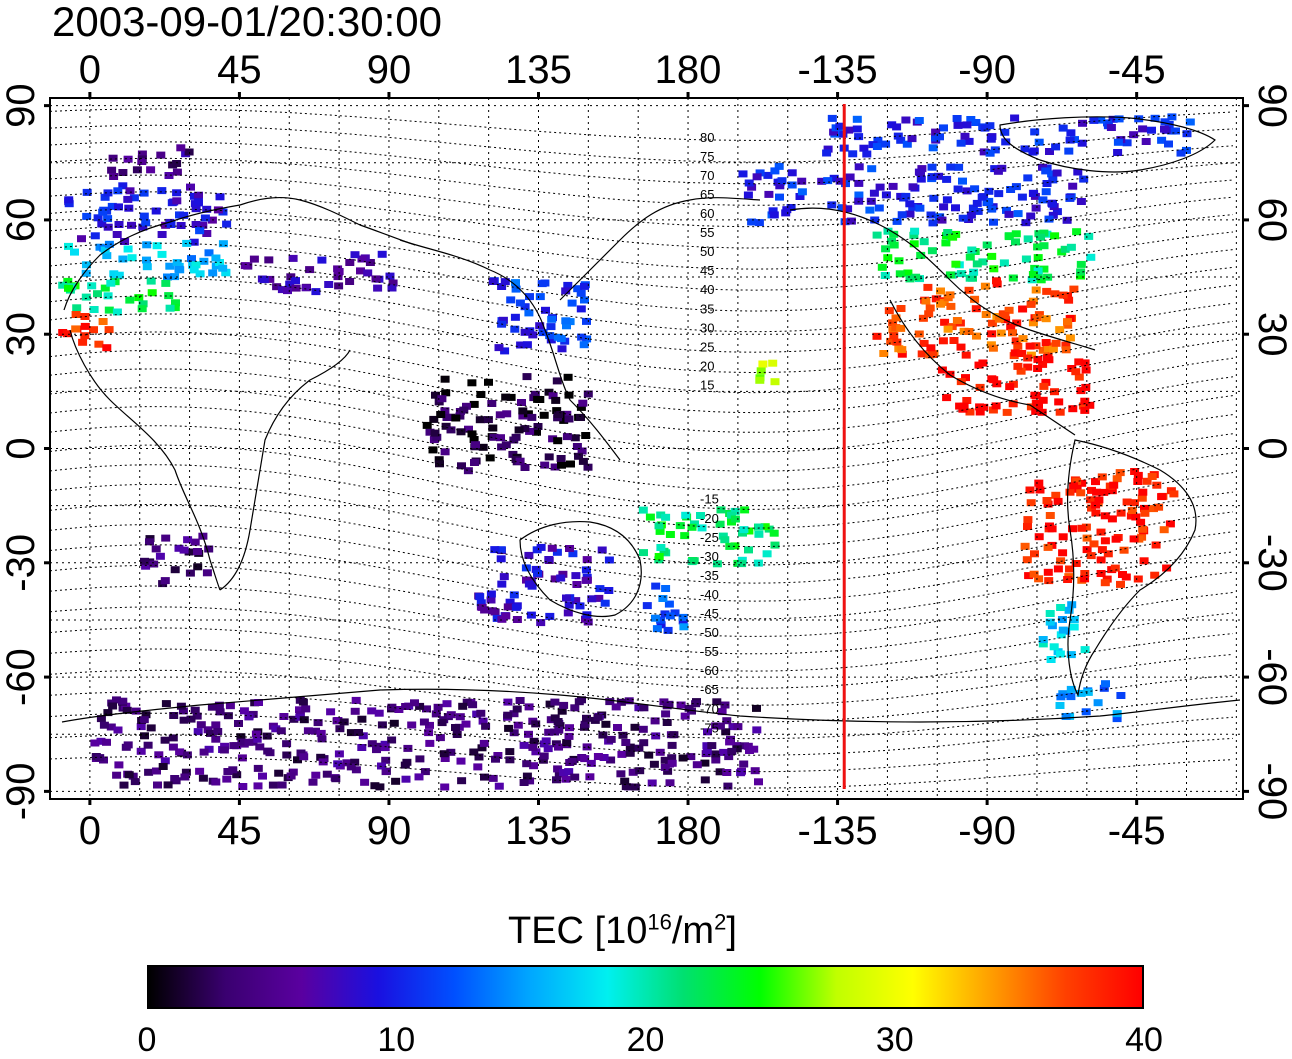 Image resolution: width=1292 pixels, height=1059 pixels. What do you see at coordinates (1246, 563) in the screenshot?
I see `lat-tick-right` at bounding box center [1246, 563].